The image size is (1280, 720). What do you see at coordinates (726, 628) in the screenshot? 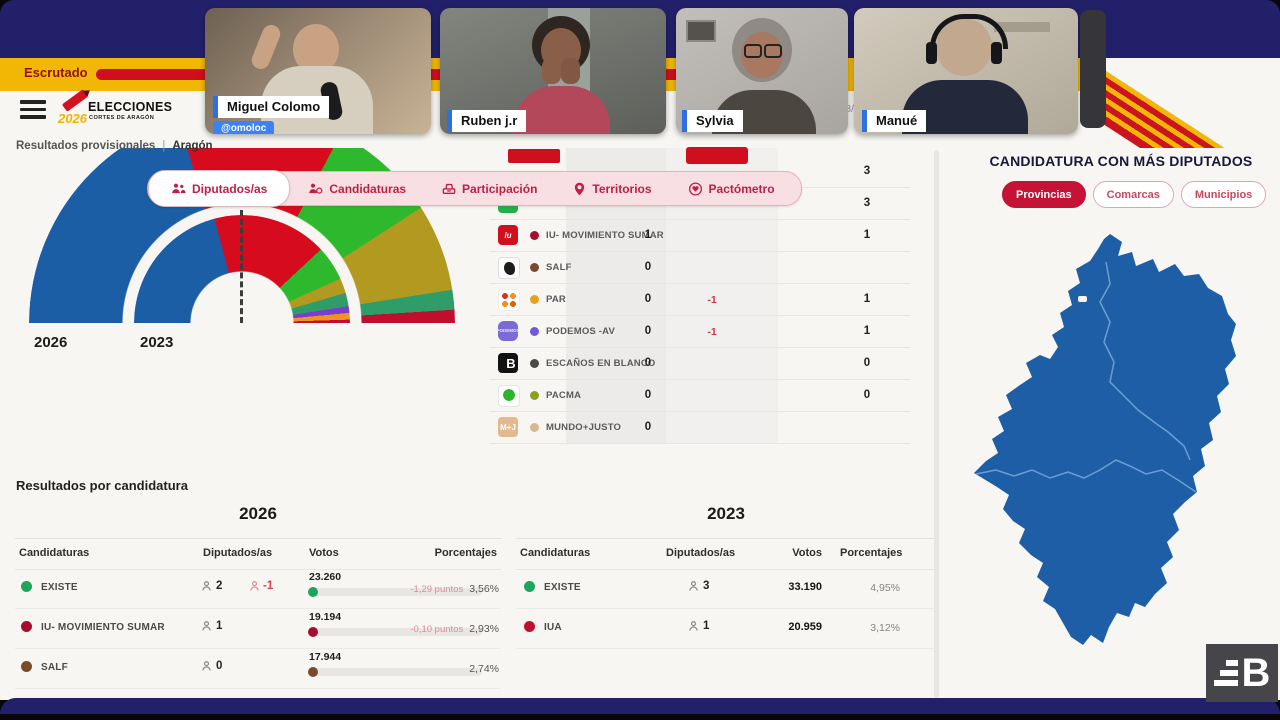
I see `result-row-iua-2023: IUA 1 20.959 3,12%` at bounding box center [726, 628].